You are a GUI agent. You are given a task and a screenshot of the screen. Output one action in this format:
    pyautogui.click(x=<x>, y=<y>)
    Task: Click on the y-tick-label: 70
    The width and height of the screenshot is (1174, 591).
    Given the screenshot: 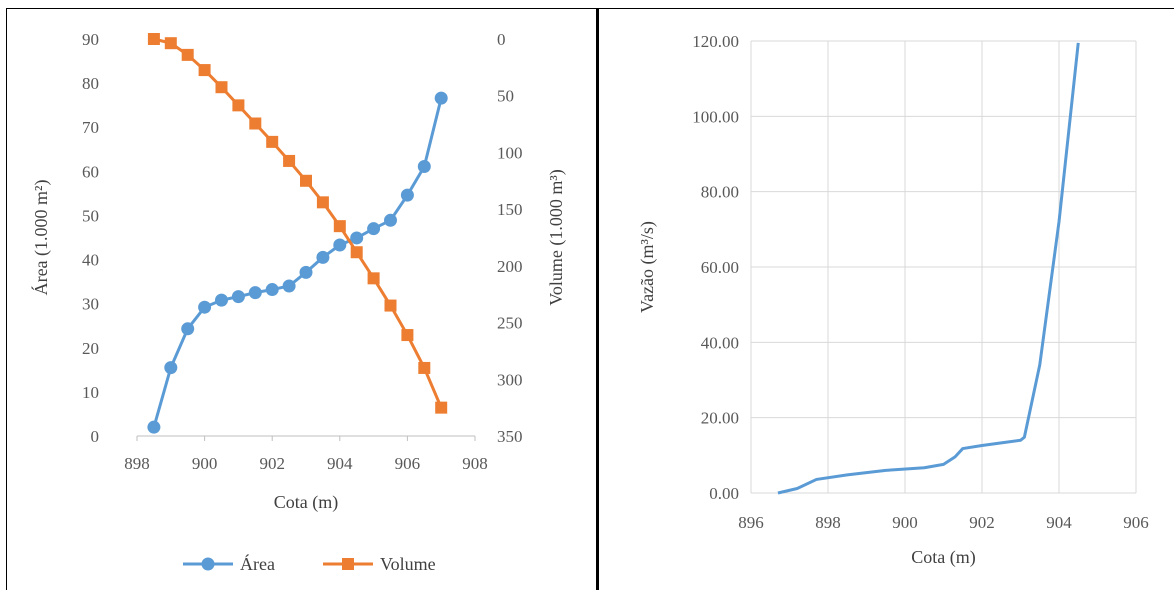 What is the action you would take?
    pyautogui.click(x=90, y=127)
    